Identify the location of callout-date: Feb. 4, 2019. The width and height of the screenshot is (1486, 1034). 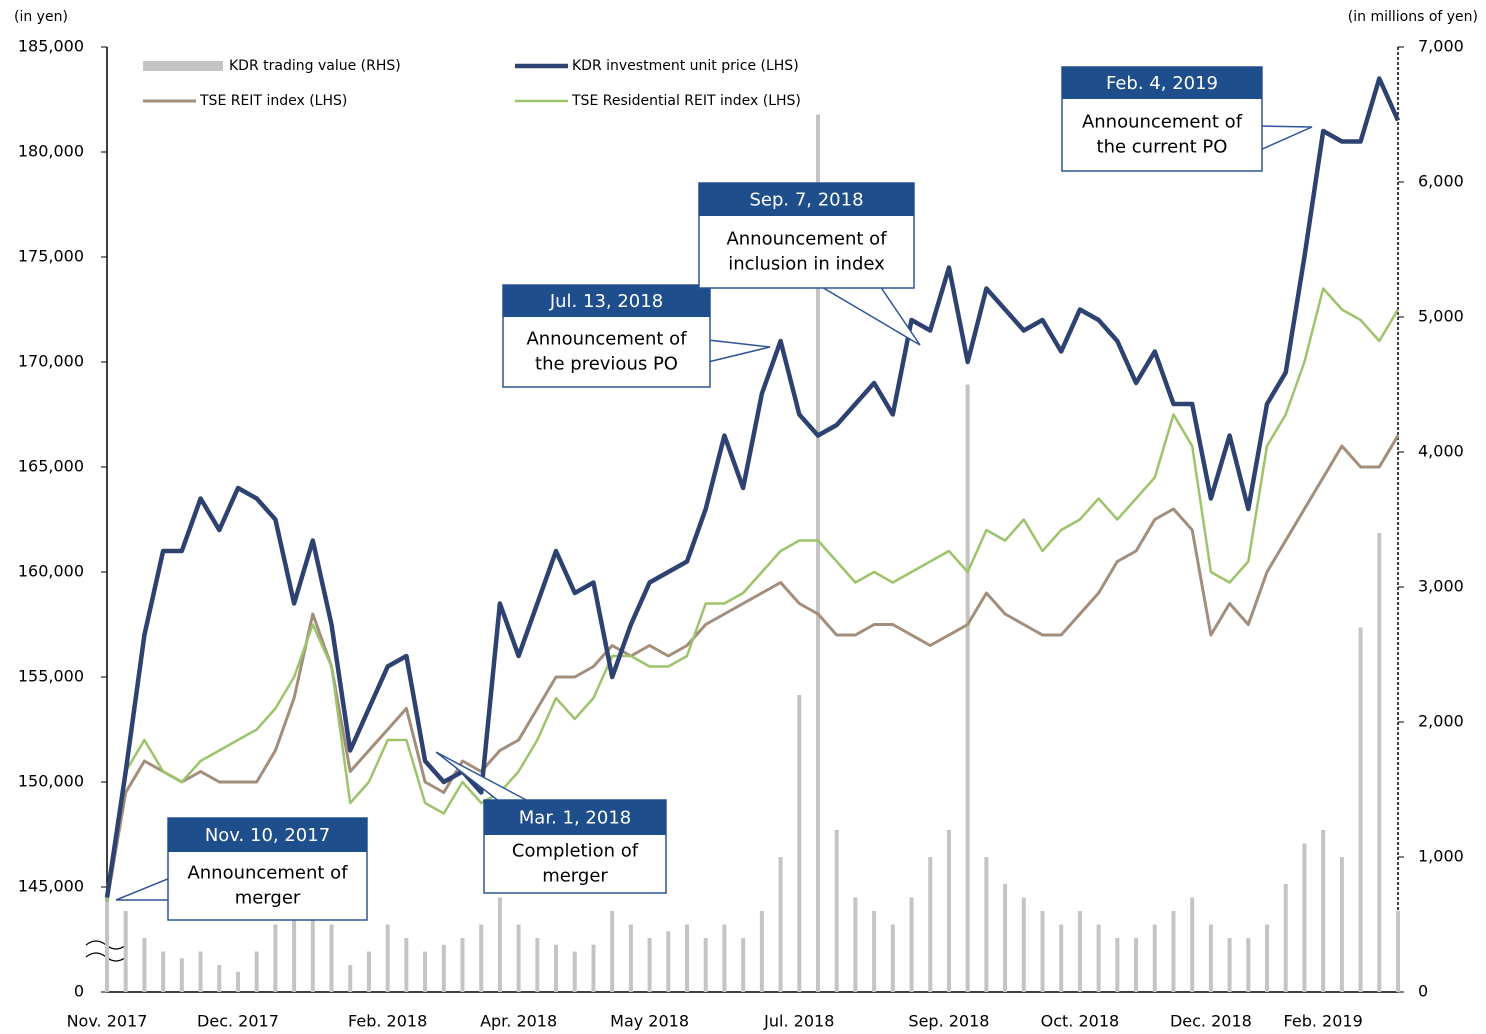
(1162, 83).